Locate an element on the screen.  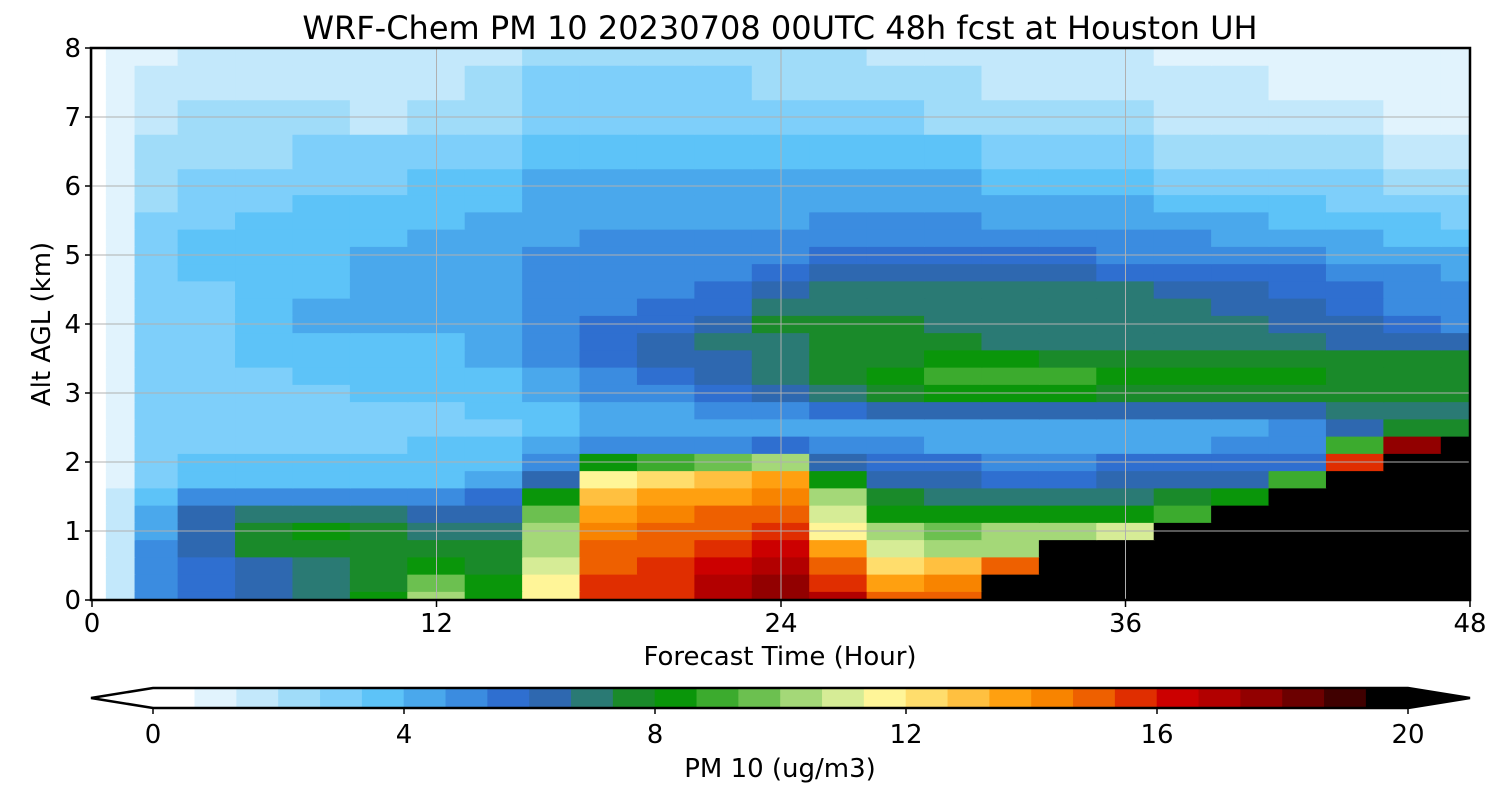
colorbar-tick-label: 4 is located at coordinates (404, 735).